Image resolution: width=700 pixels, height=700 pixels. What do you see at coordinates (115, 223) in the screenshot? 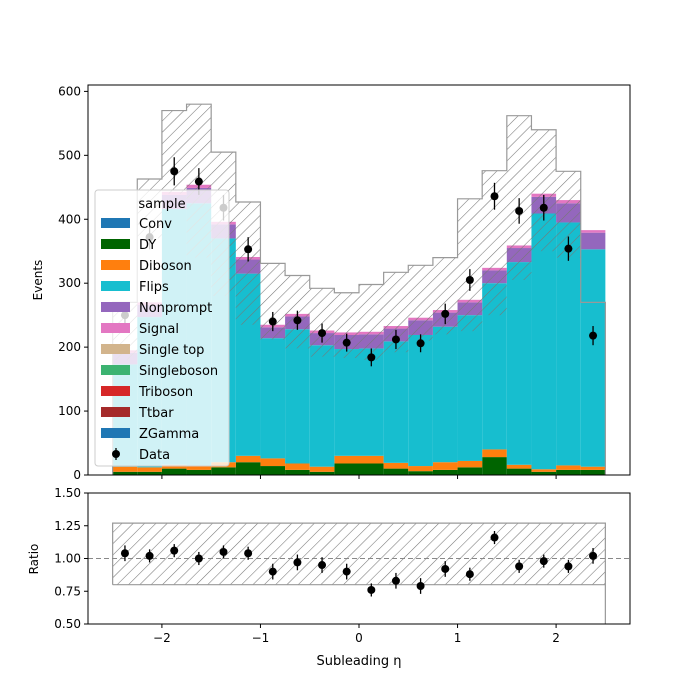
I see `legend-swatch-conv` at bounding box center [115, 223].